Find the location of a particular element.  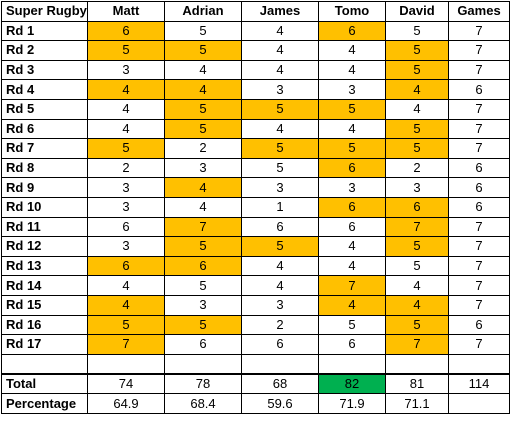

corner-label: Super Rugby is located at coordinates (44, 11).